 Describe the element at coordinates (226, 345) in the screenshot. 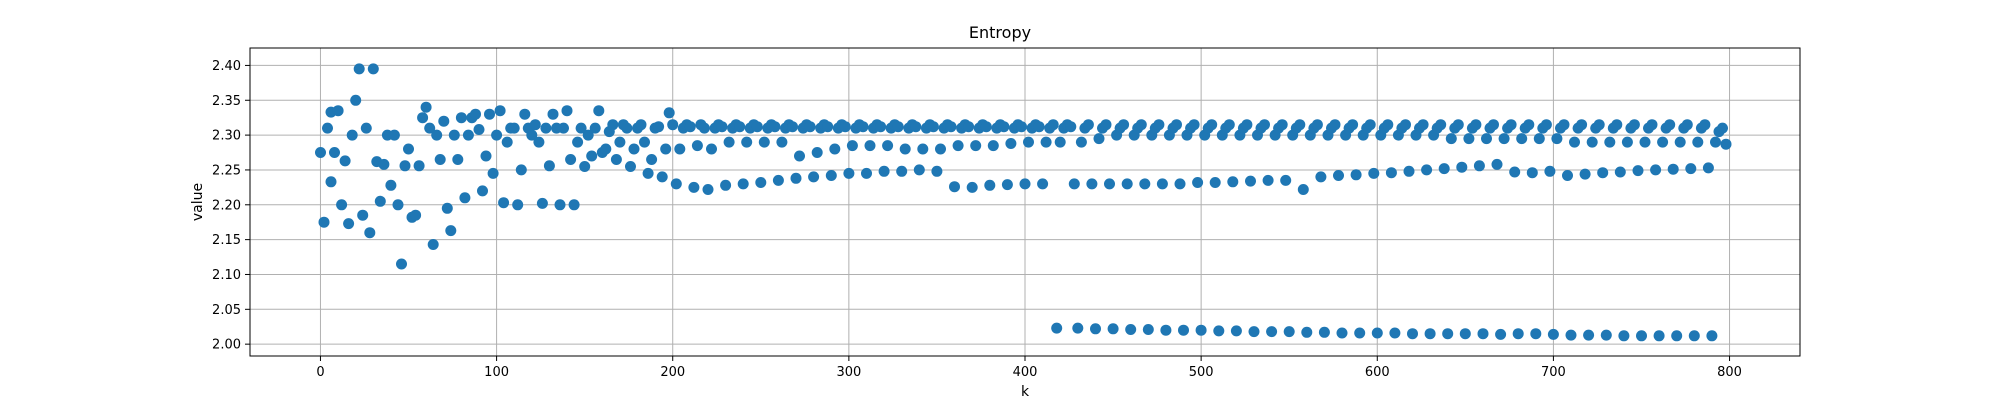

I see `y-tick-label: 2.00` at that location.